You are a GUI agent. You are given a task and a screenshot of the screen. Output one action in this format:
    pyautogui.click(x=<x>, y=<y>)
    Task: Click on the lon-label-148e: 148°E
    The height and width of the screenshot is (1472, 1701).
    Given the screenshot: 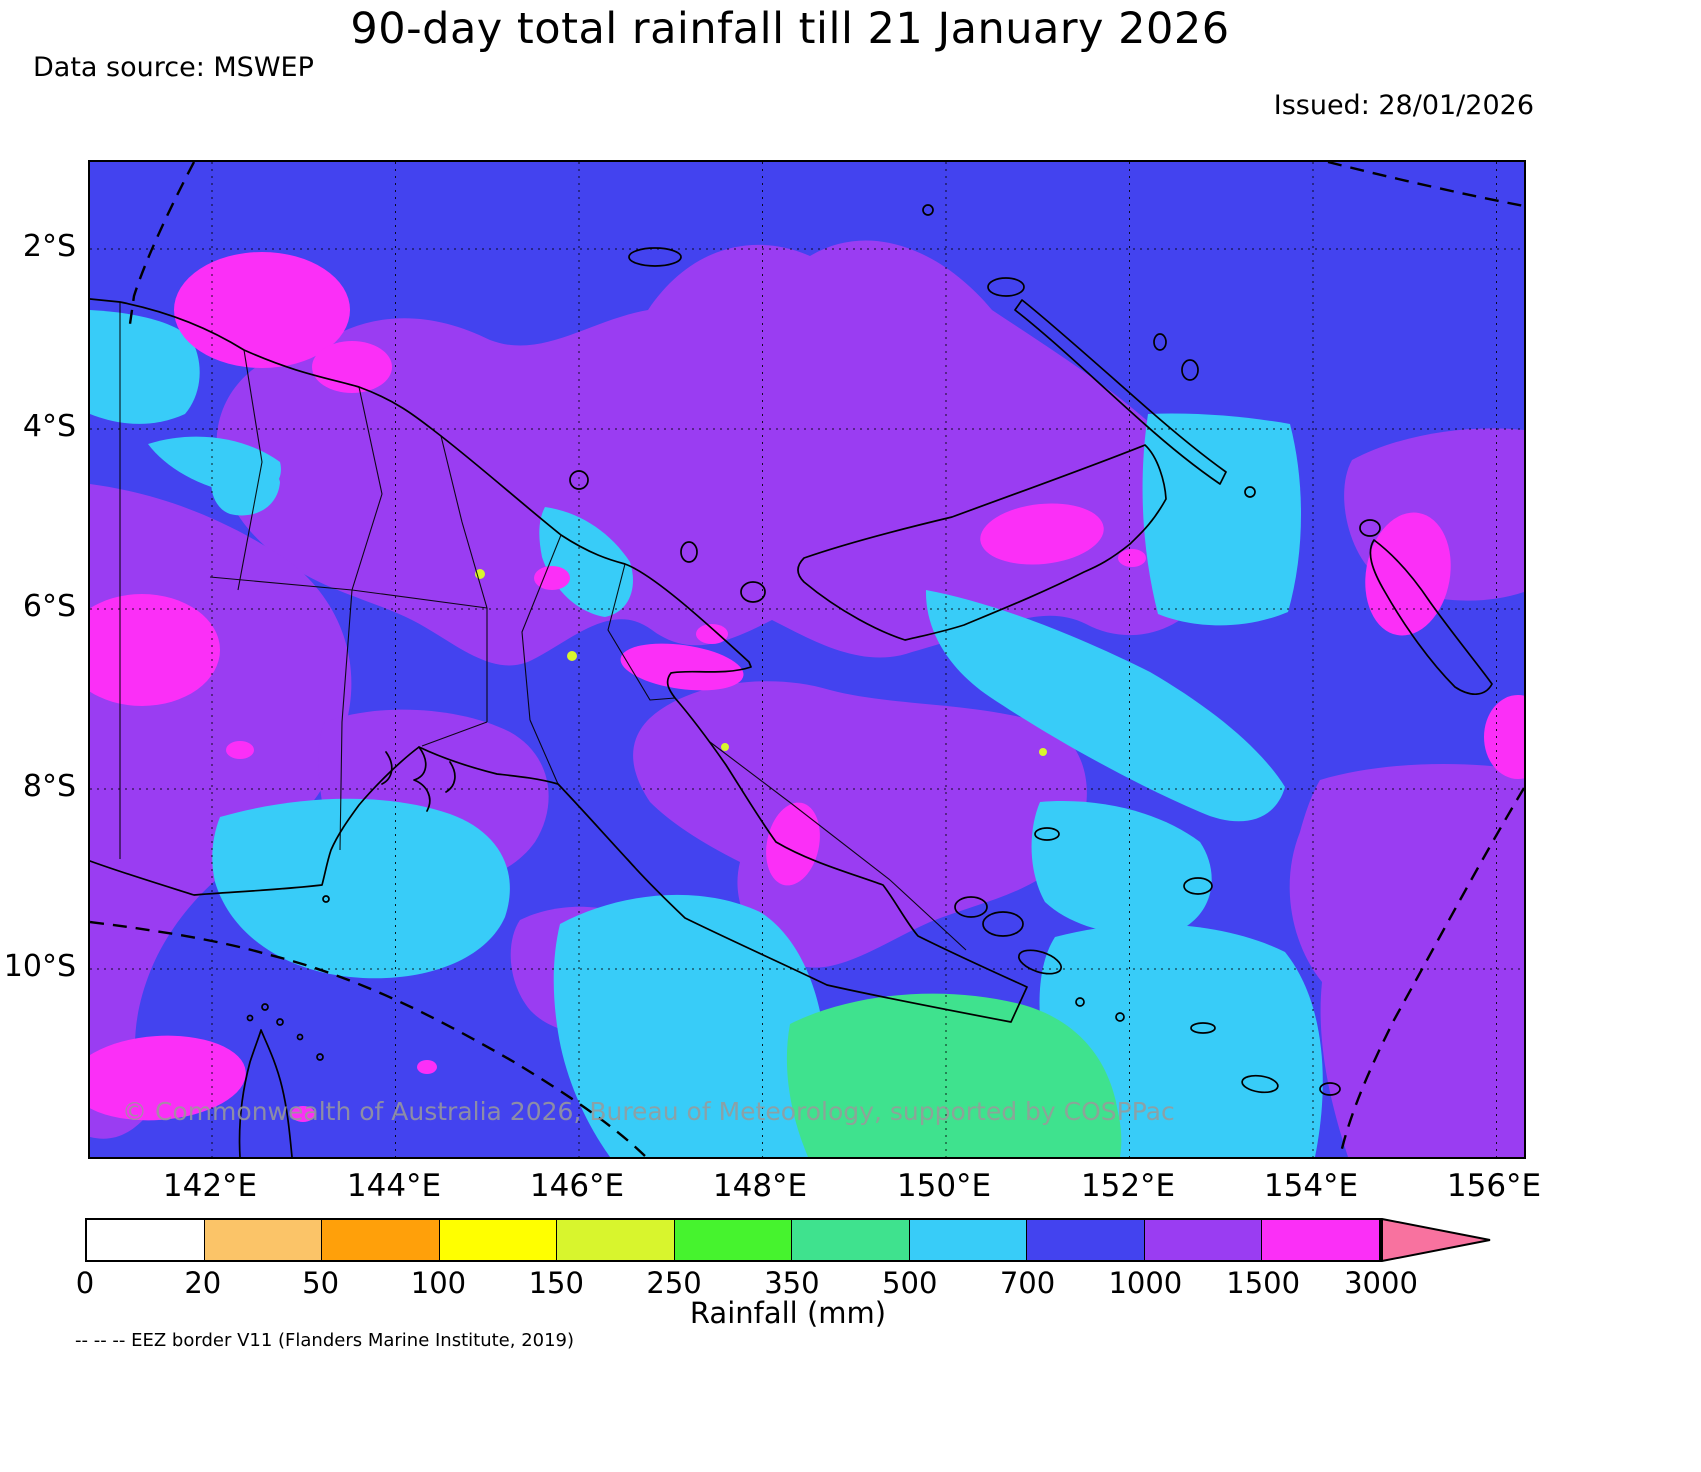 What is the action you would take?
    pyautogui.click(x=760, y=1186)
    